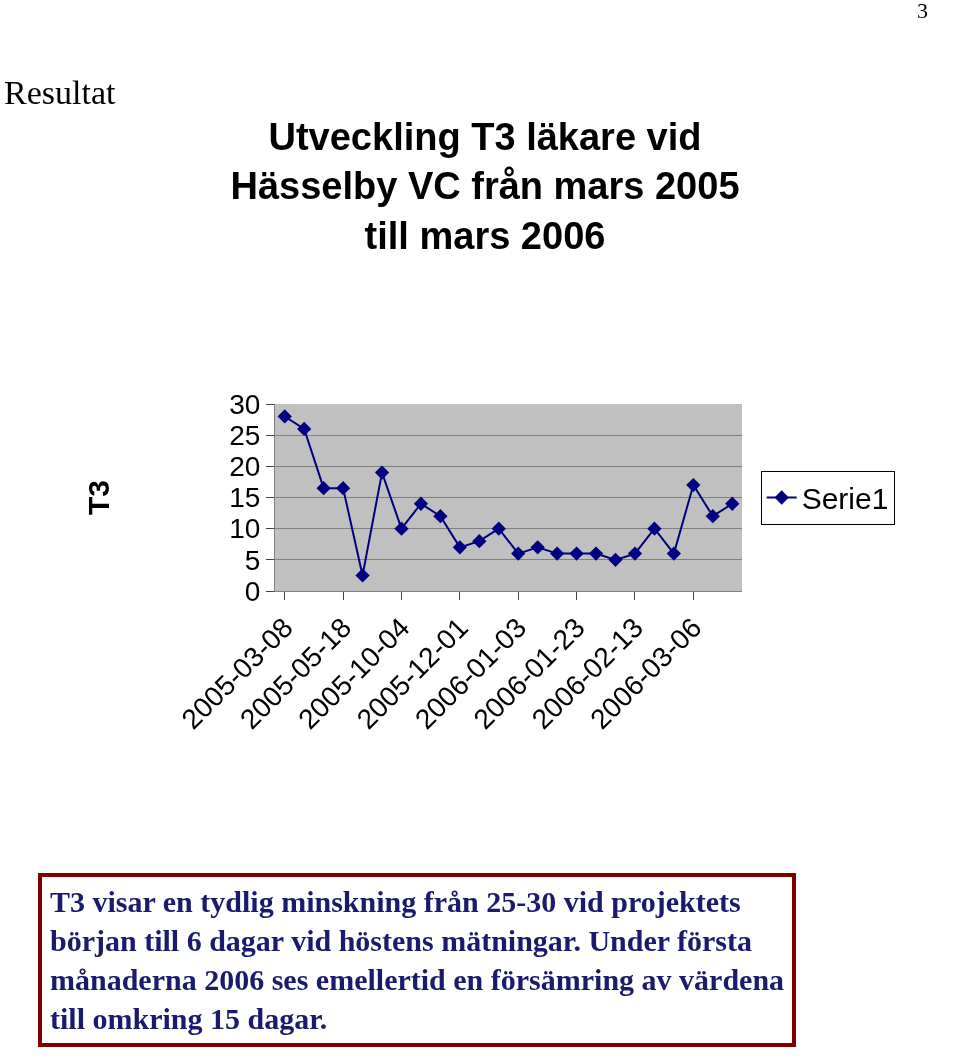 The width and height of the screenshot is (960, 1063). I want to click on y-tick-label: 30, so click(245, 404).